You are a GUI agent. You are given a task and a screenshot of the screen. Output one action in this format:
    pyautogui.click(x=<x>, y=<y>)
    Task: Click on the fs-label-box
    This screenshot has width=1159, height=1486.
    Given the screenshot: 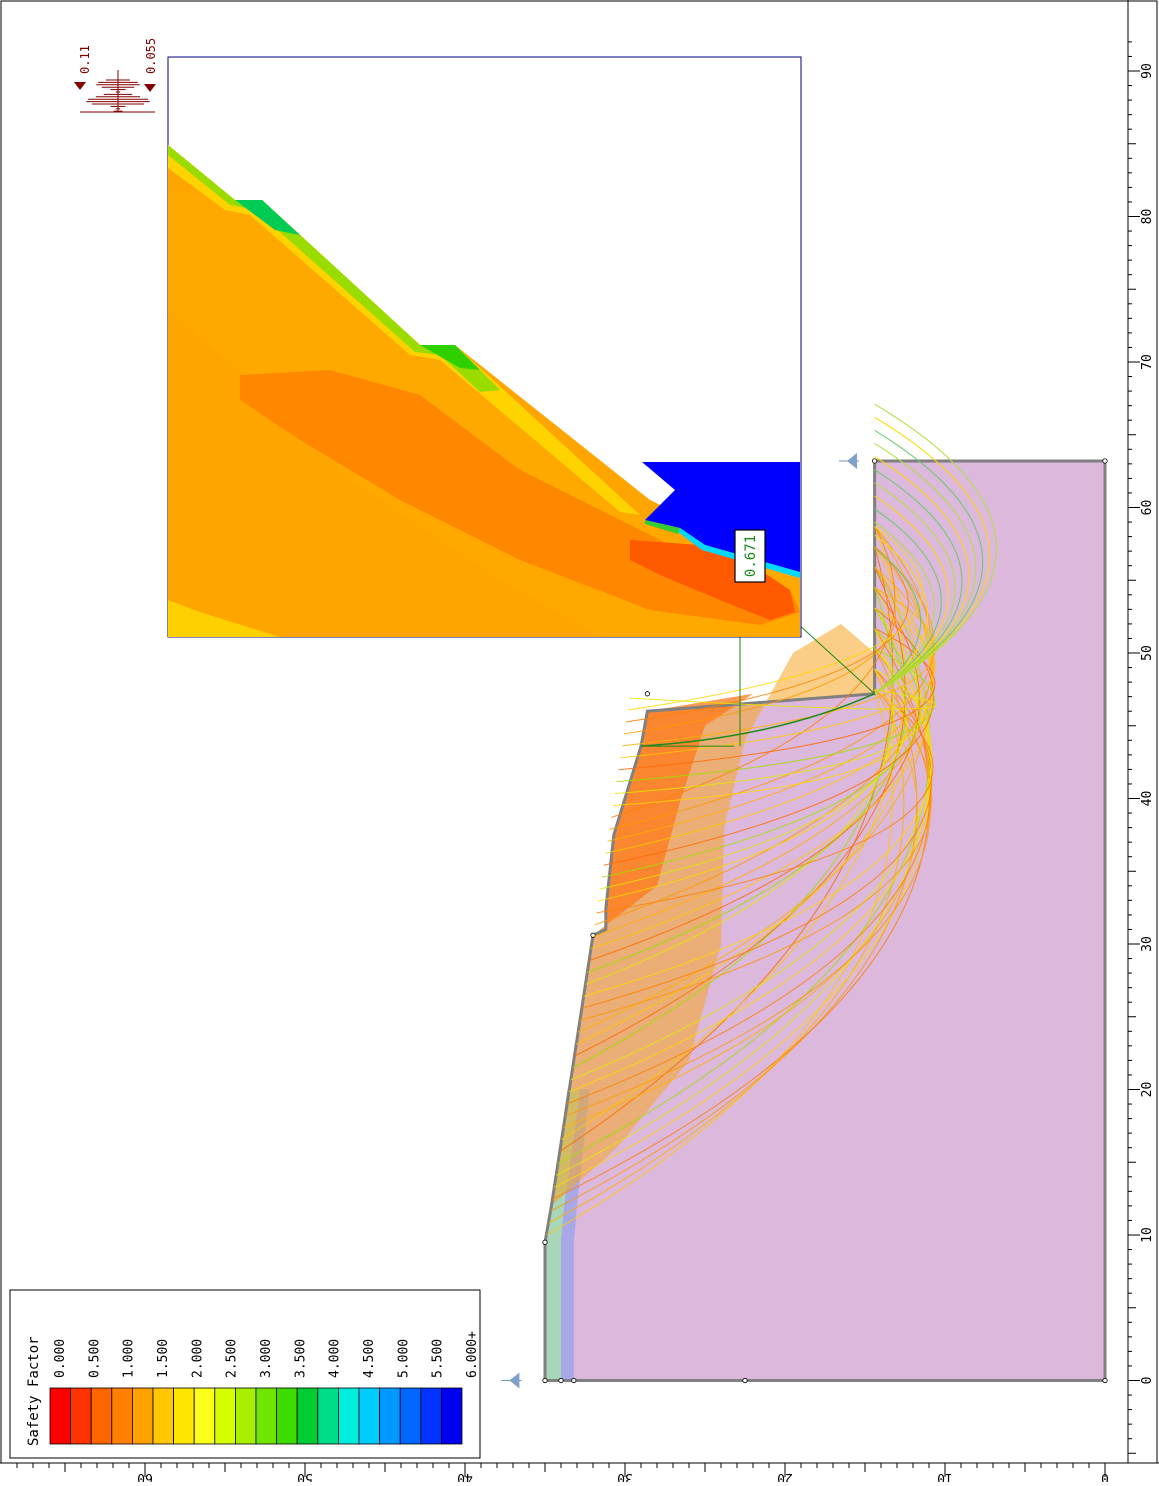 What is the action you would take?
    pyautogui.click(x=750, y=556)
    